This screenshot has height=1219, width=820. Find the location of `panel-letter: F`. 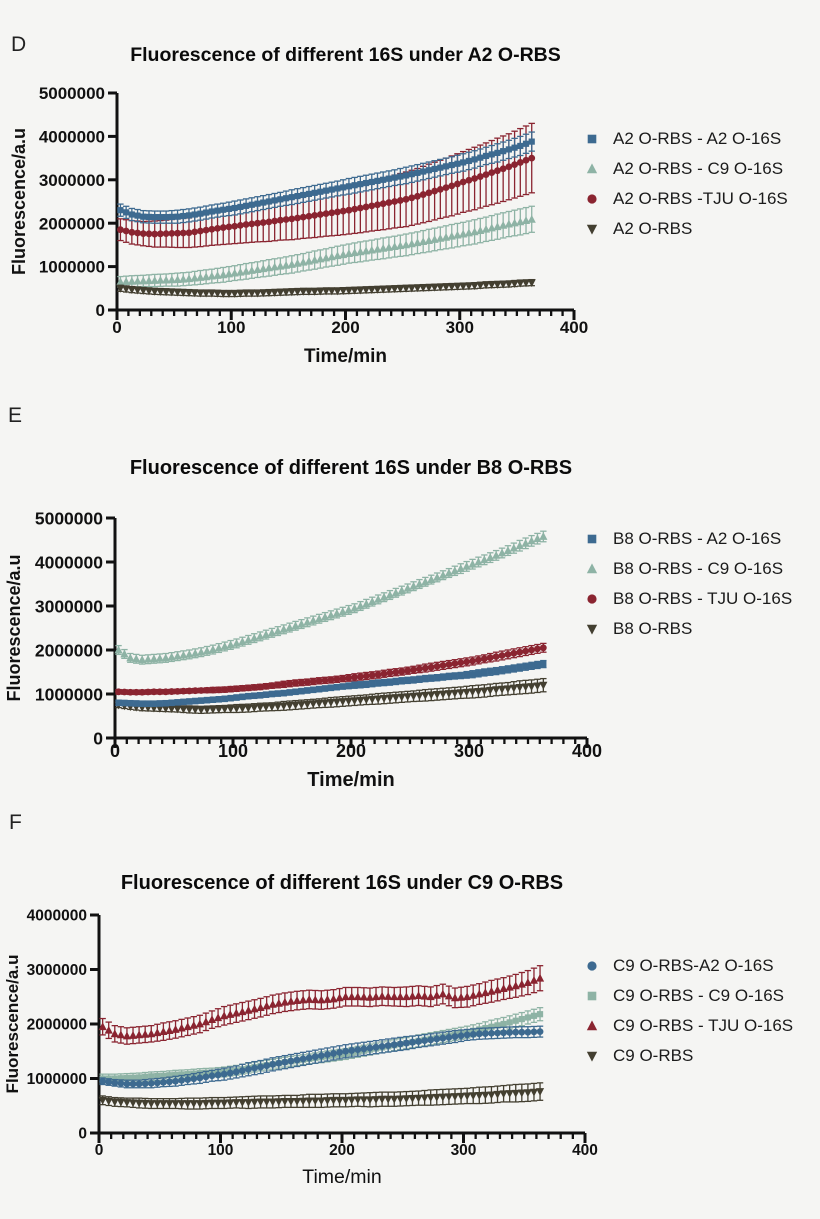

panel-letter: F is located at coordinates (15, 822).